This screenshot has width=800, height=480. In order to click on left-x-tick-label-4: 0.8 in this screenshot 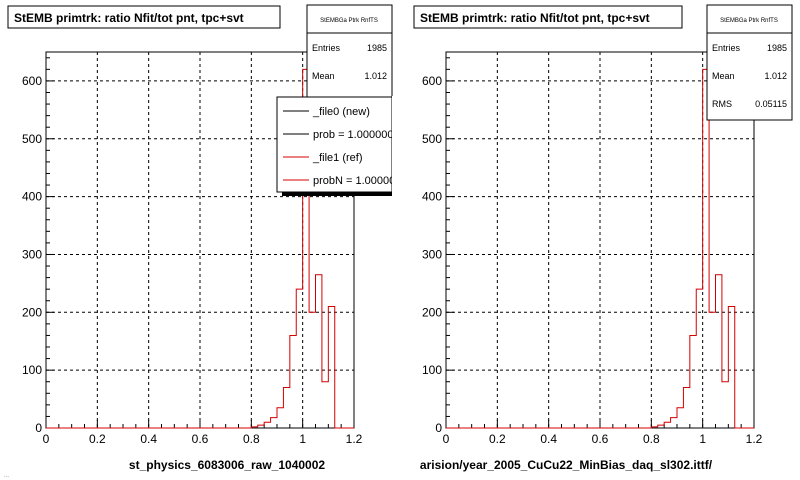, I will do `click(251, 439)`.